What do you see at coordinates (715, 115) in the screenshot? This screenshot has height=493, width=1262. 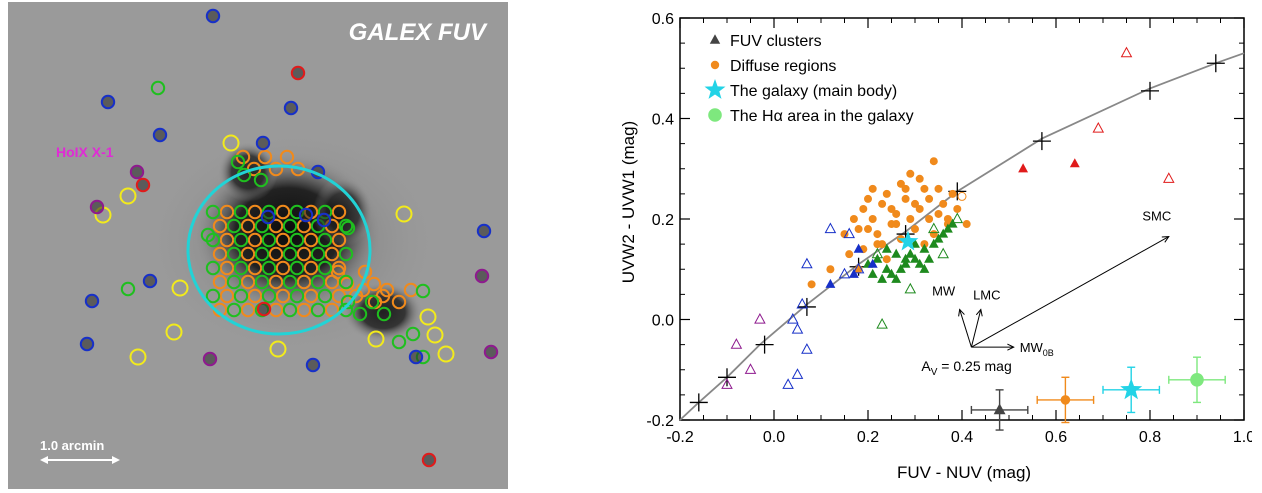 I see `legend-marker-circle` at bounding box center [715, 115].